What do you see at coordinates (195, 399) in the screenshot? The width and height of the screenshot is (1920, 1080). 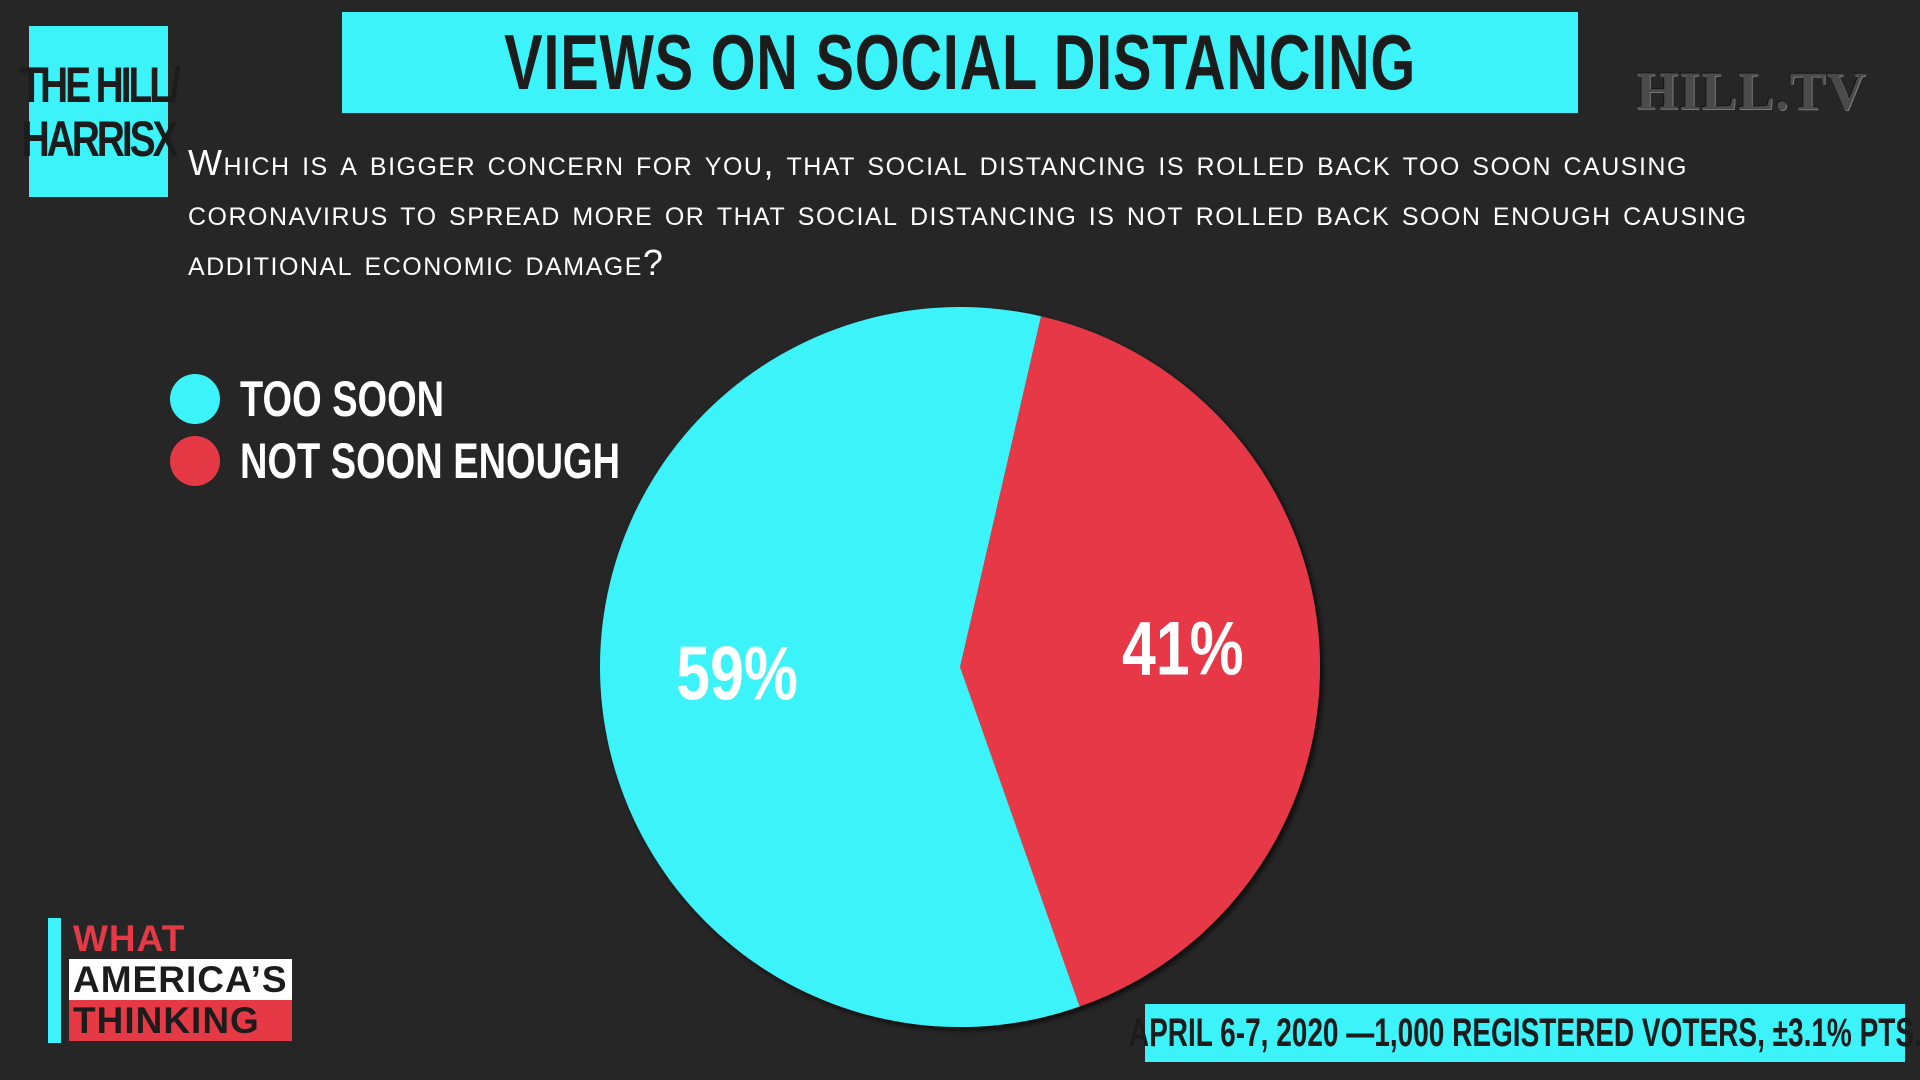 I see `legend-swatch-too-soon` at bounding box center [195, 399].